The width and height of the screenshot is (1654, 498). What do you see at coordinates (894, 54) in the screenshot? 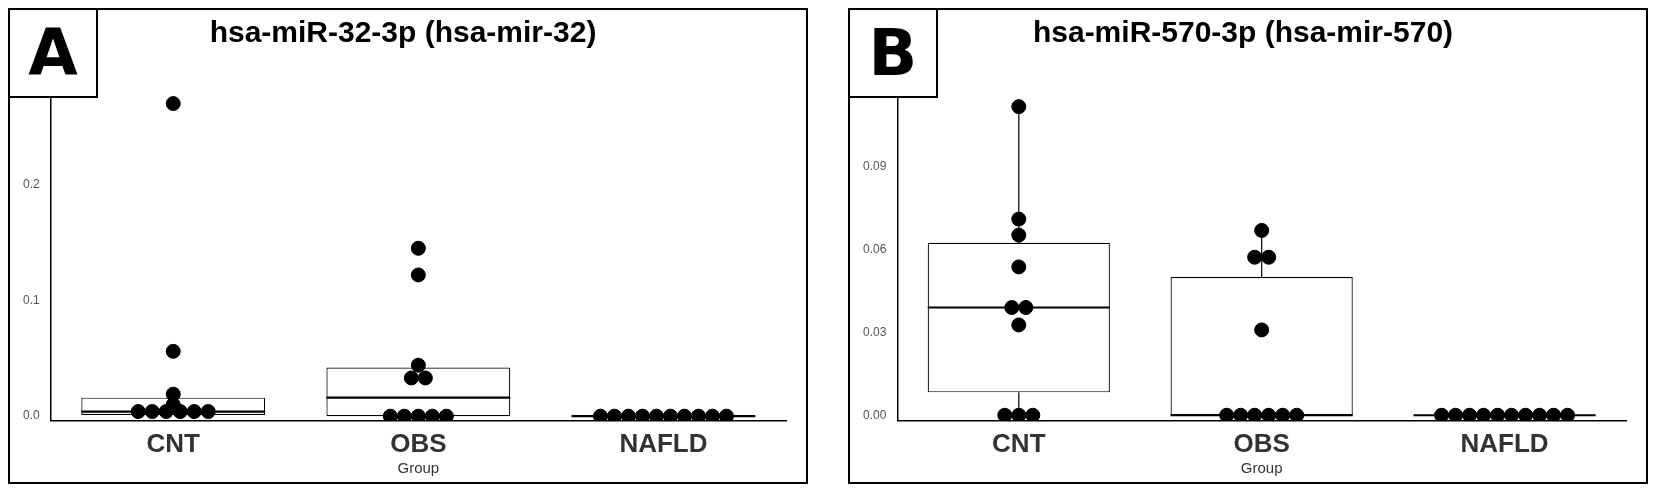
I see `text: B` at bounding box center [894, 54].